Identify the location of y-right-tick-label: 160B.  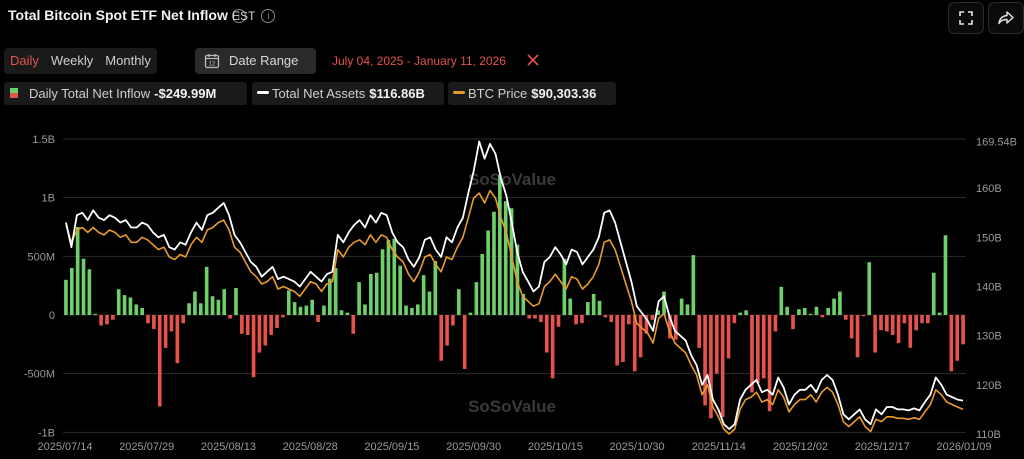
(989, 189).